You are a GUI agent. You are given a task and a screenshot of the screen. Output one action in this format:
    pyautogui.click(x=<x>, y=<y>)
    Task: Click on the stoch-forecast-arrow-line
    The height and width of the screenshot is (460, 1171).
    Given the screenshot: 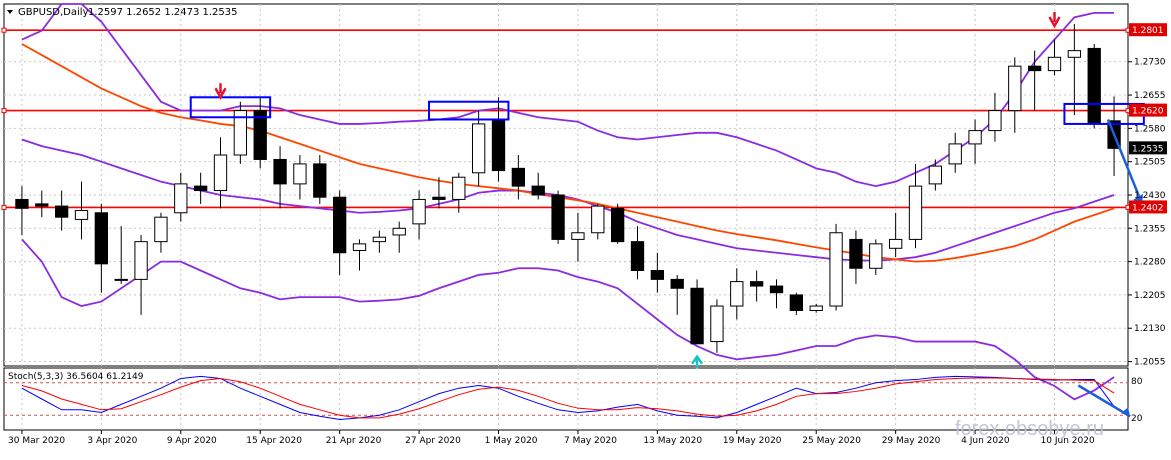 What is the action you would take?
    pyautogui.click(x=1104, y=401)
    